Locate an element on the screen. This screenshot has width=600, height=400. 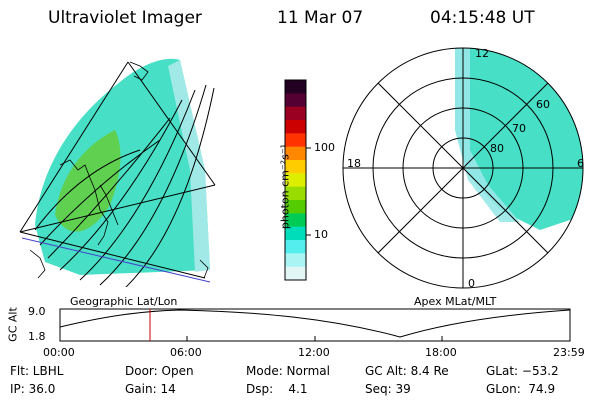
time-label: 04:15:48 UT is located at coordinates (482, 18).